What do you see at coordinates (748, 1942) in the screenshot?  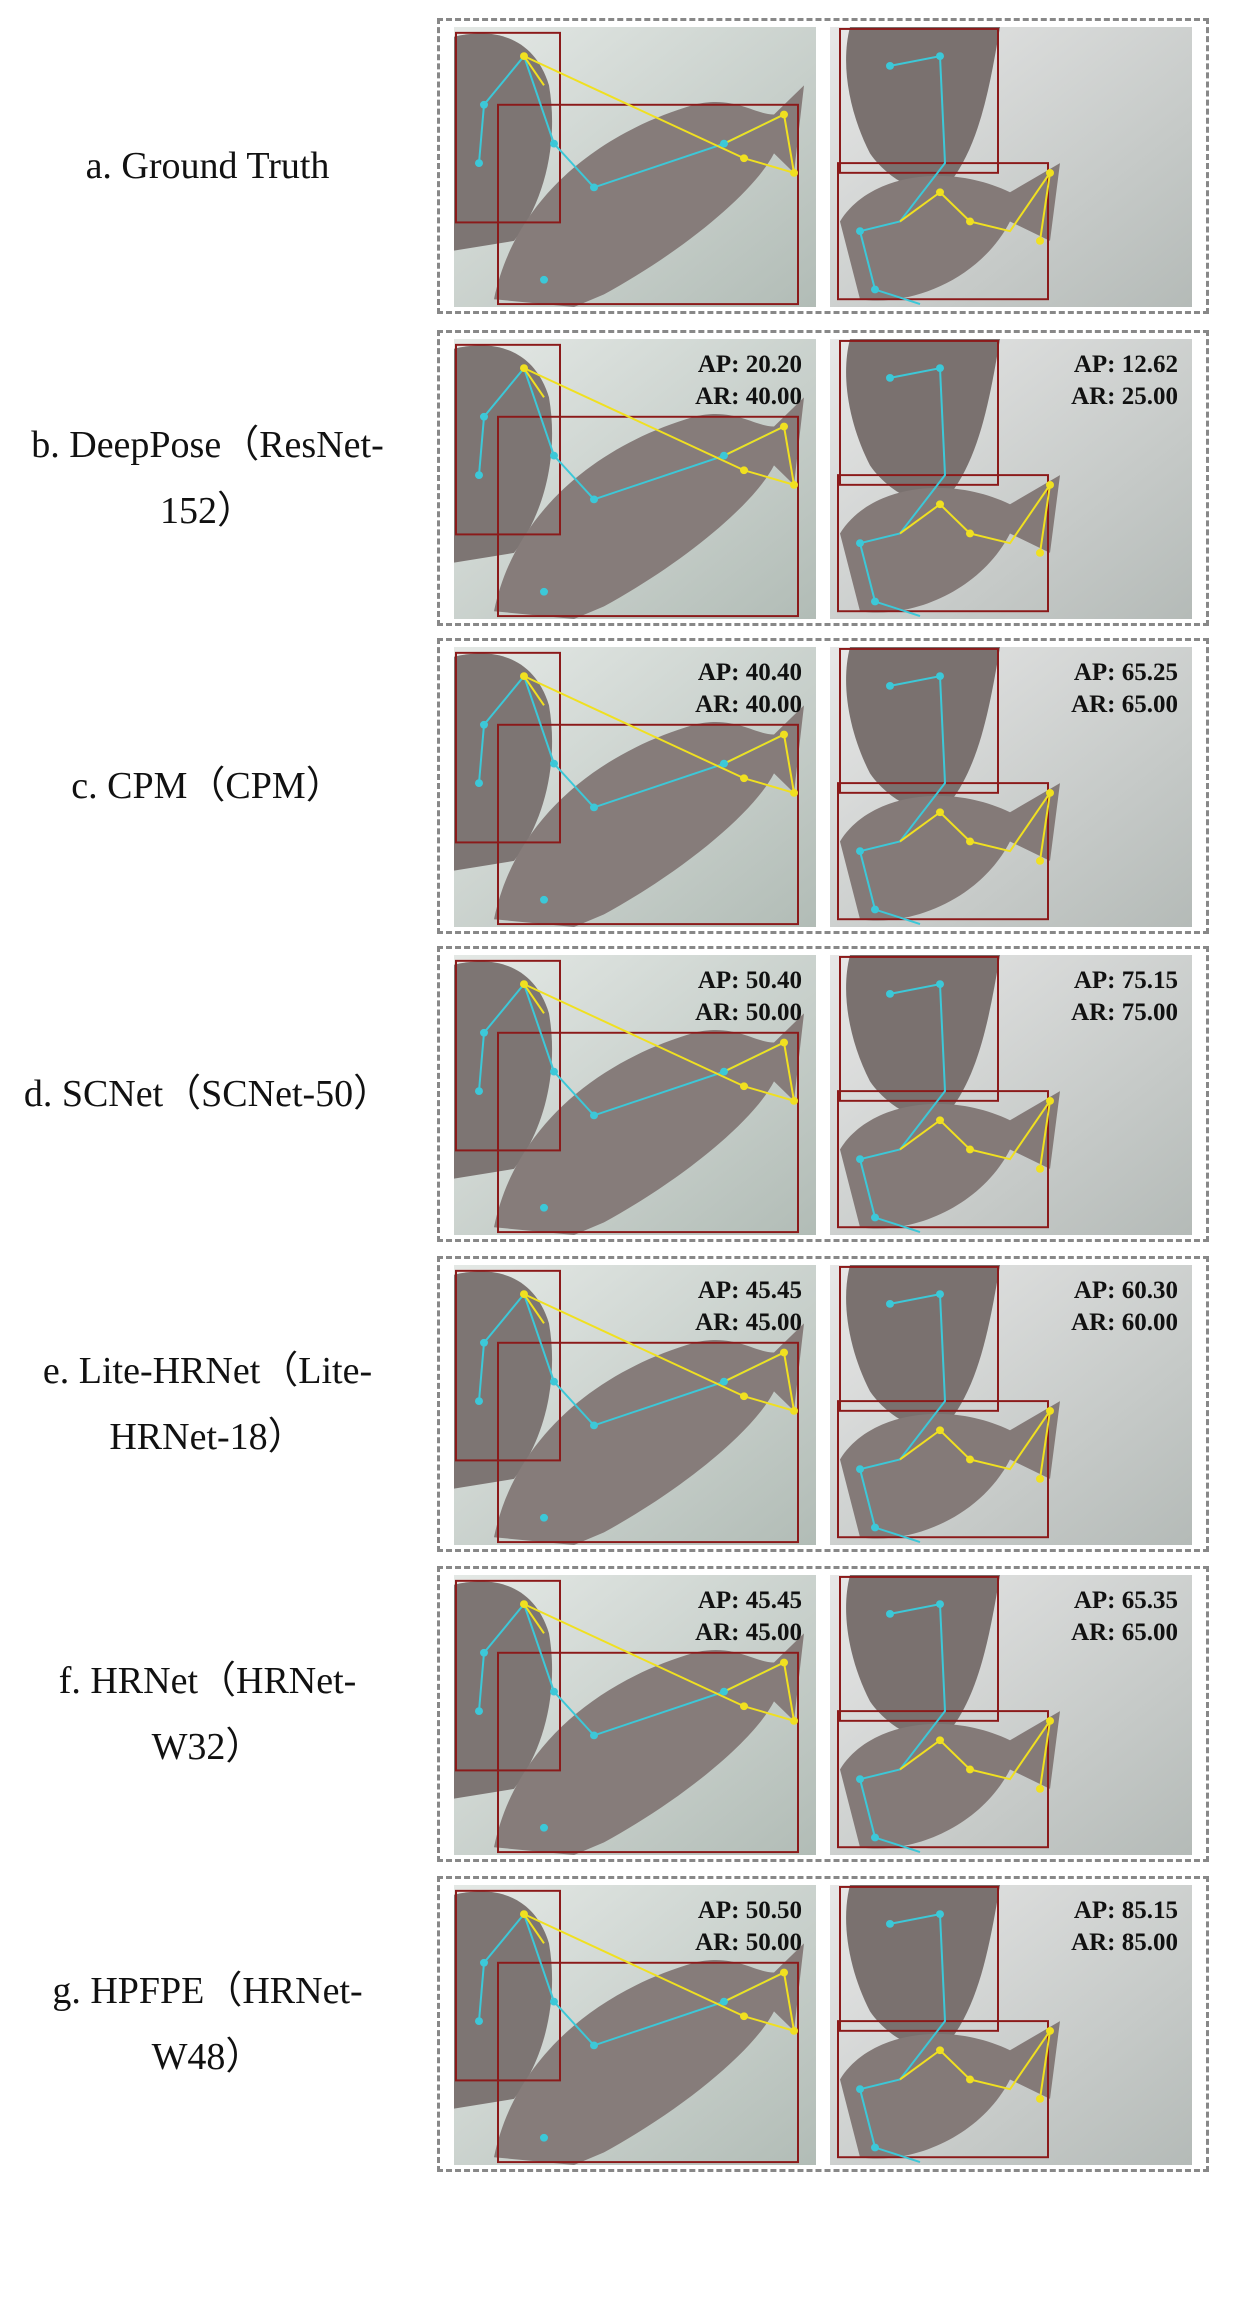 I see `ar-score: AR: 50.00` at bounding box center [748, 1942].